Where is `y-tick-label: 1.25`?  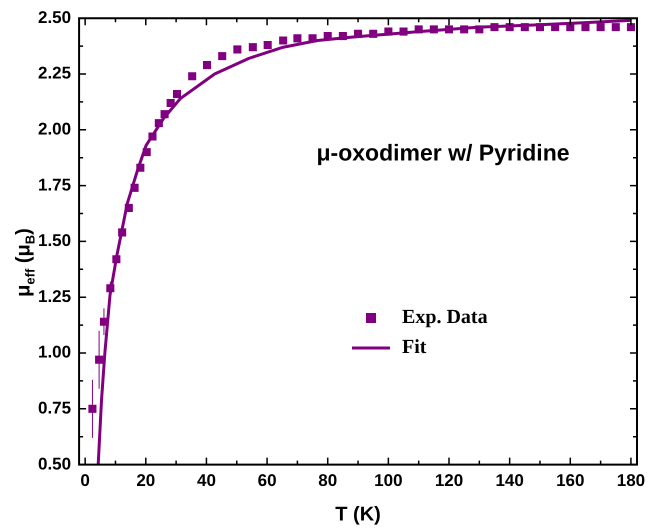 y-tick-label: 1.25 is located at coordinates (55, 296).